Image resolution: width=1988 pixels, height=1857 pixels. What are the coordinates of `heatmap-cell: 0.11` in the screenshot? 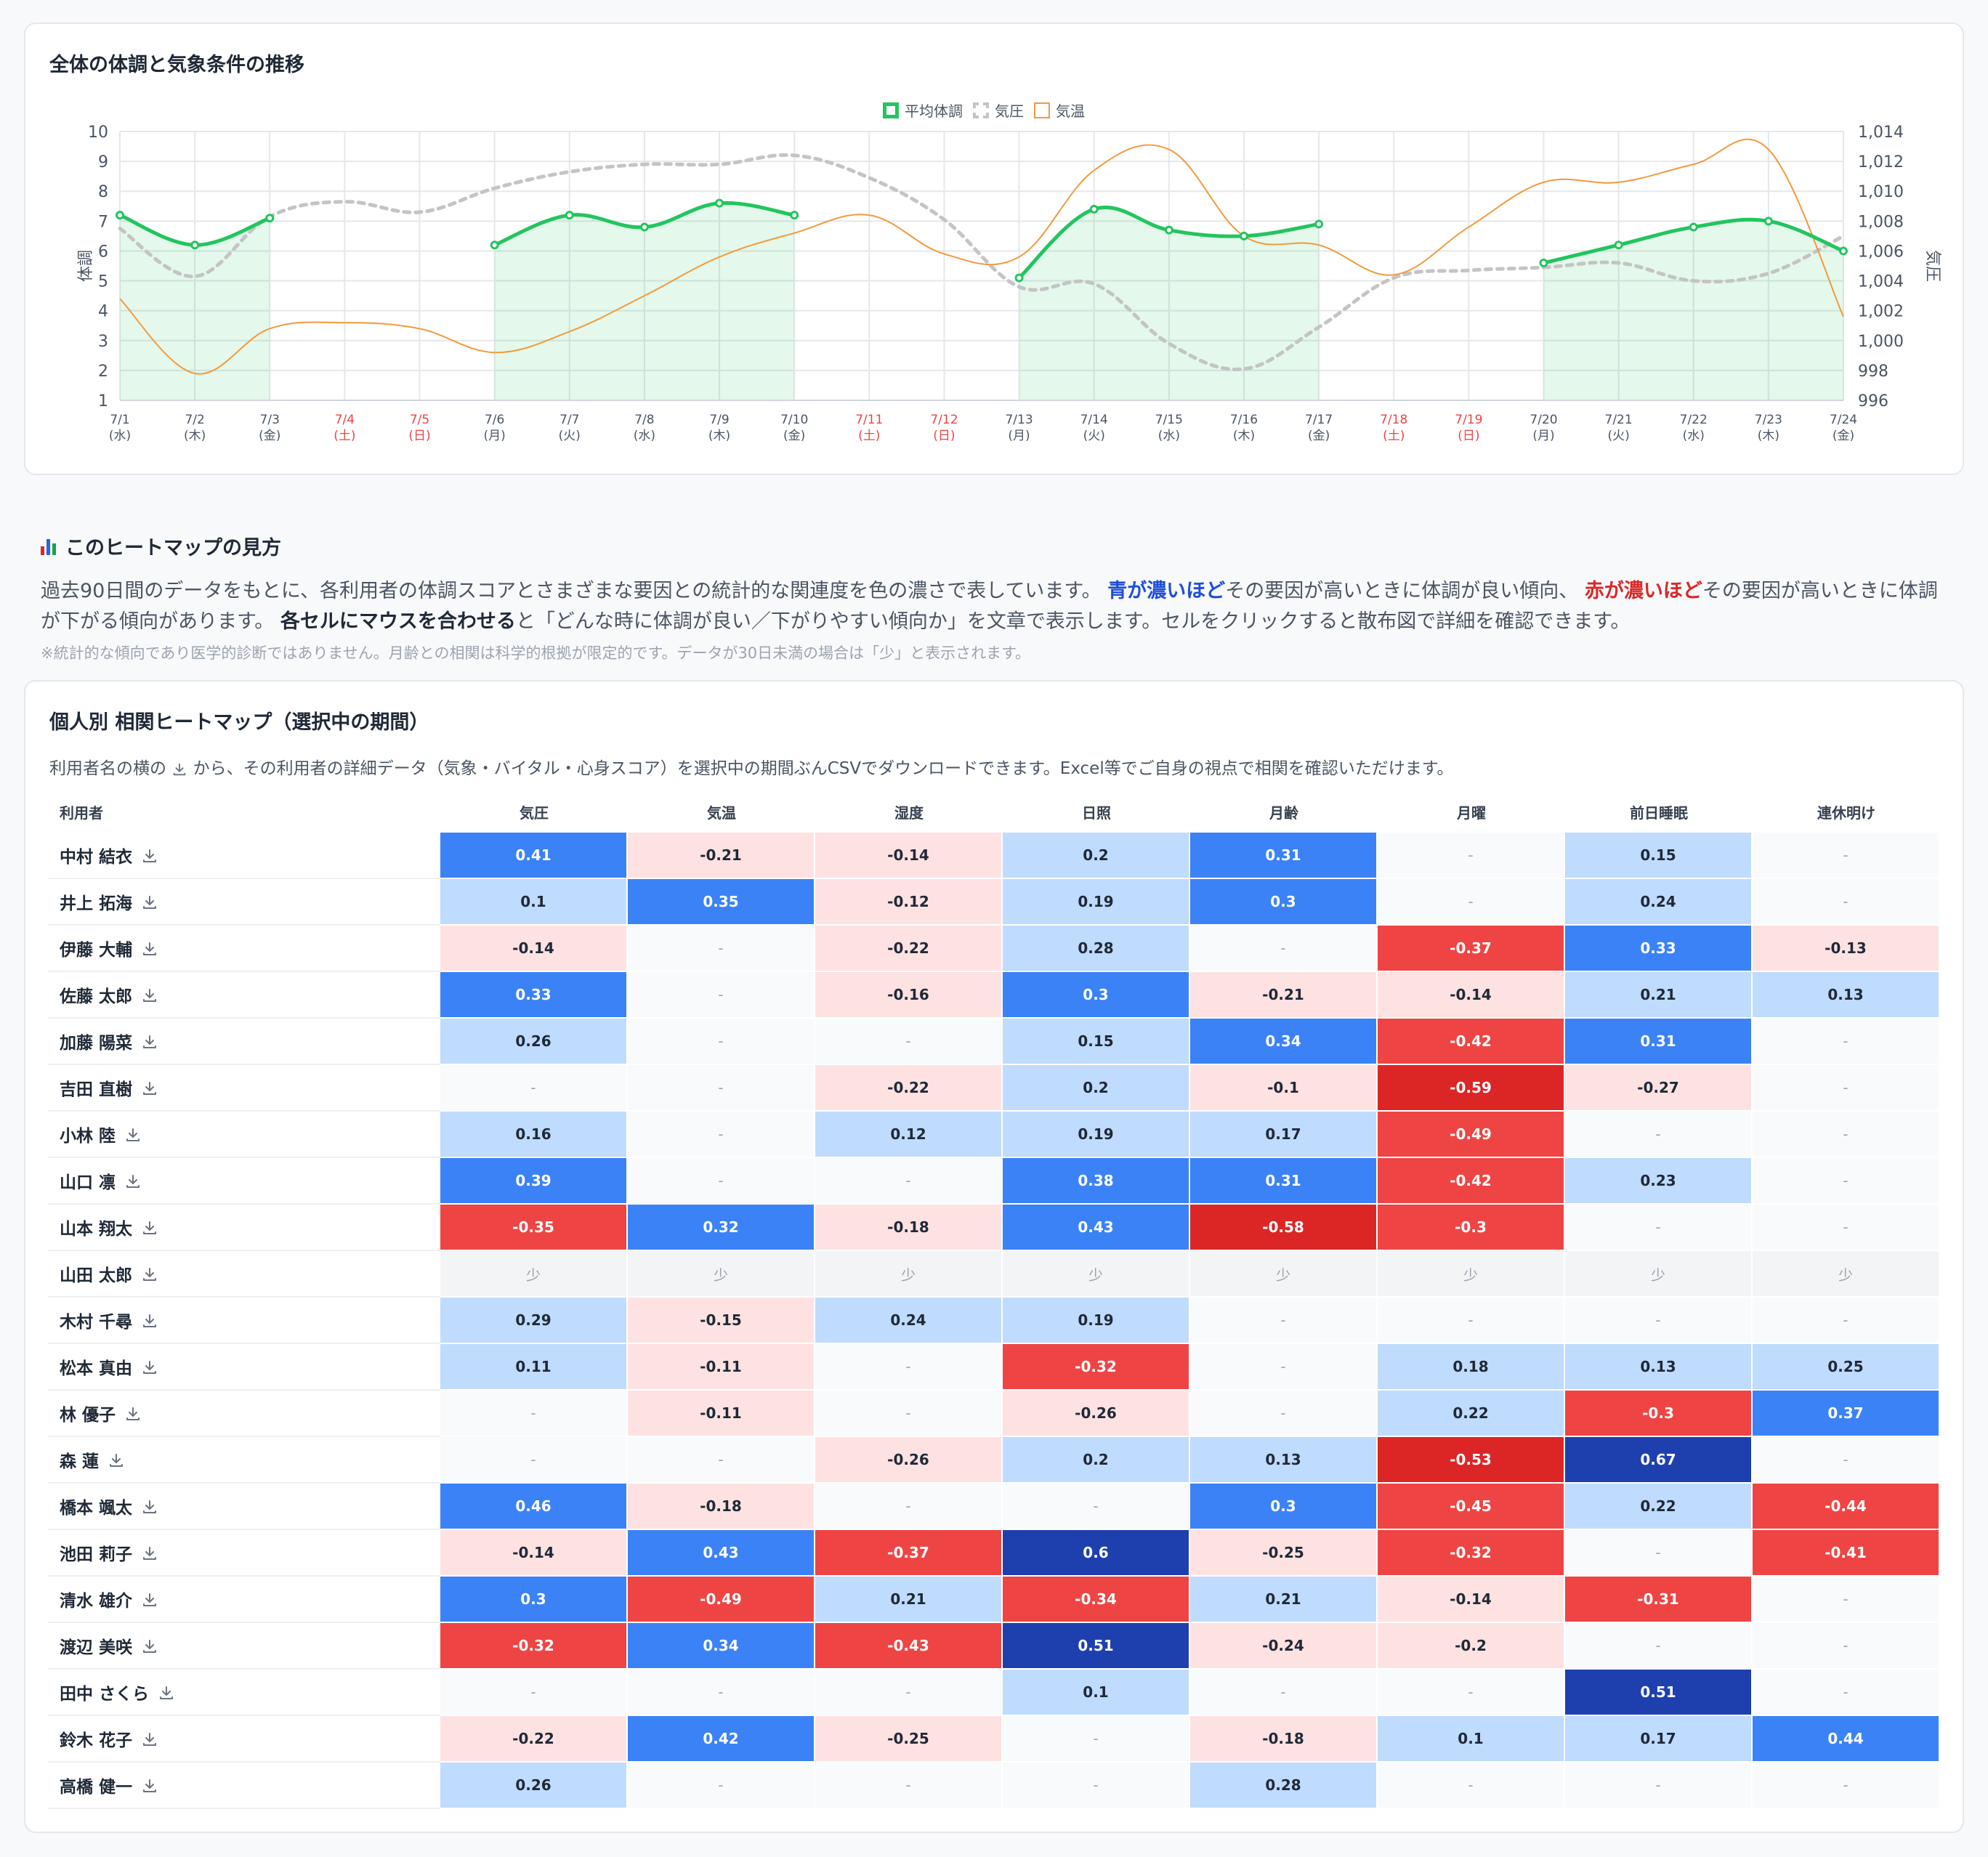 It's located at (534, 1367).